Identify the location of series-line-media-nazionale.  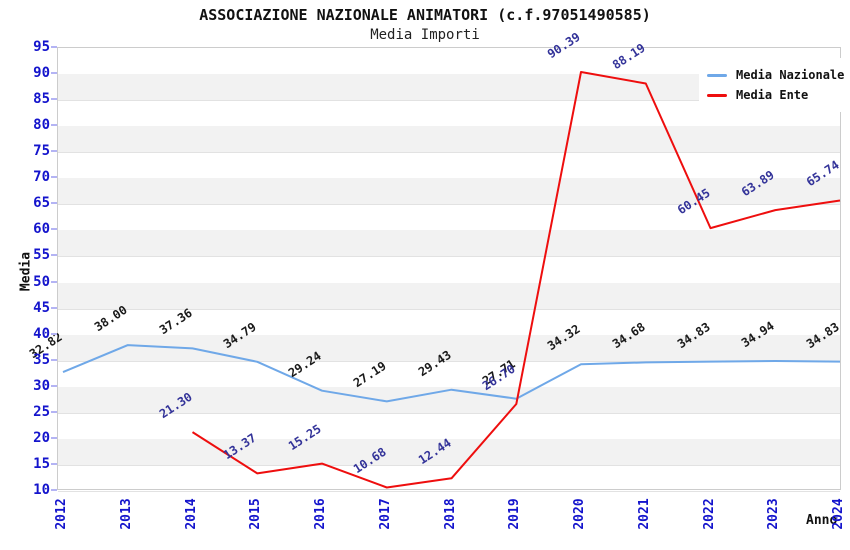
(451, 373).